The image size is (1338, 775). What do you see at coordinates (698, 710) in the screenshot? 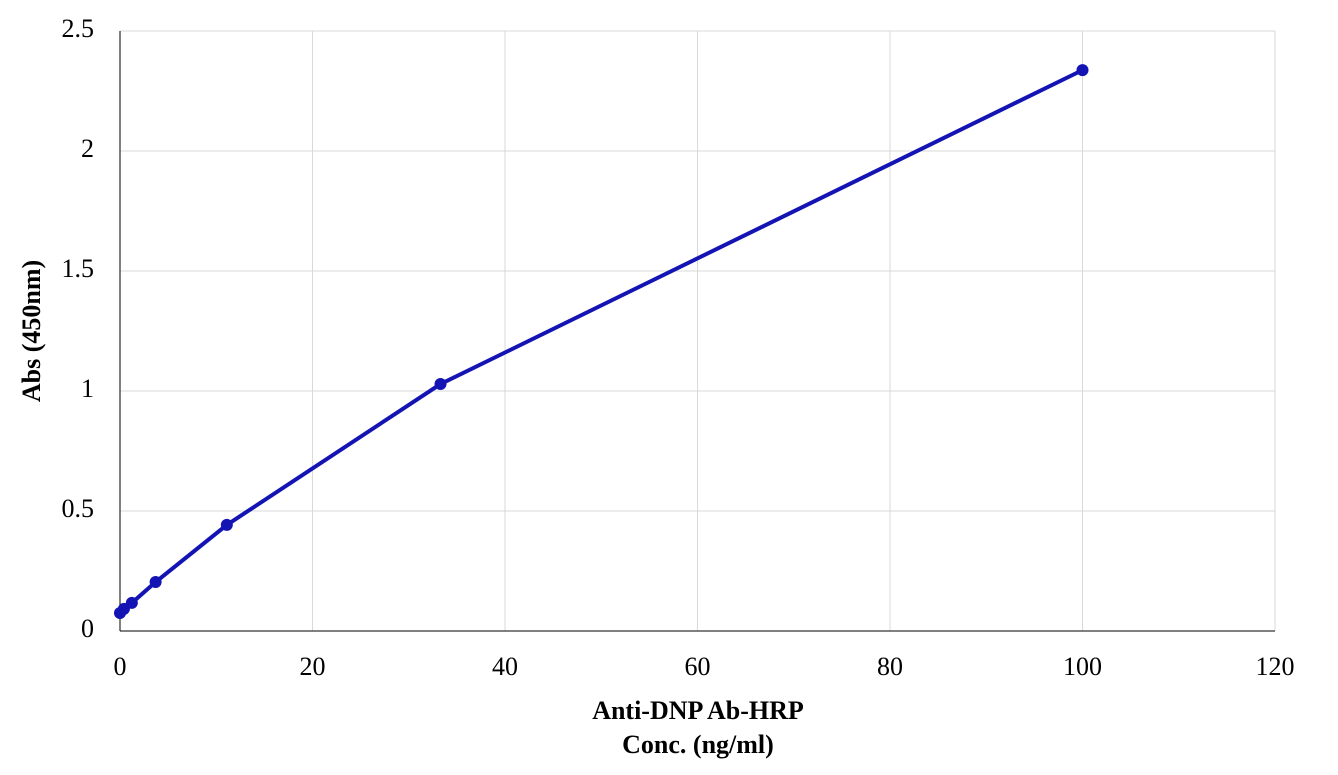
I see `x-axis-label: Anti-DNP Ab-HRP` at bounding box center [698, 710].